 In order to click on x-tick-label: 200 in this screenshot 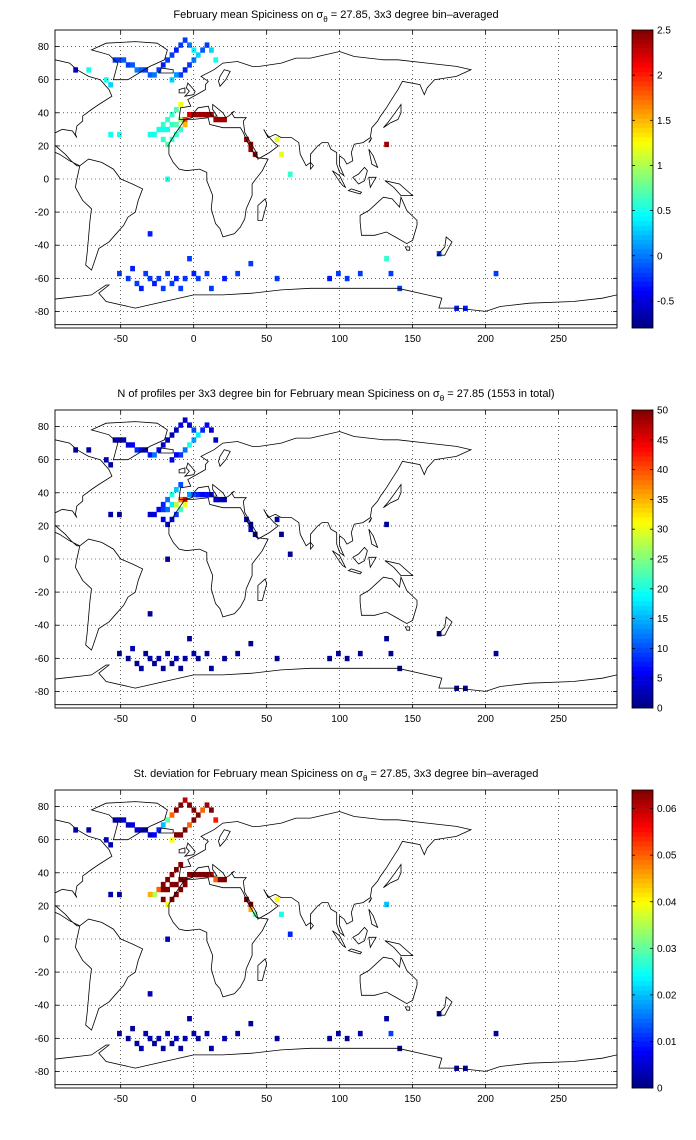, I will do `click(485, 339)`.